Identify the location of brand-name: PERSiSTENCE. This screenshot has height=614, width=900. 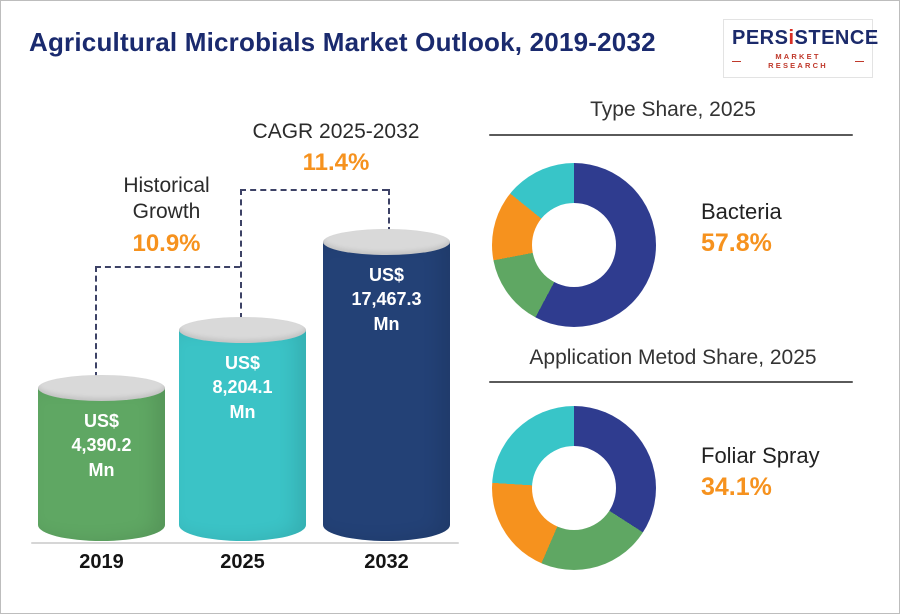
(805, 38).